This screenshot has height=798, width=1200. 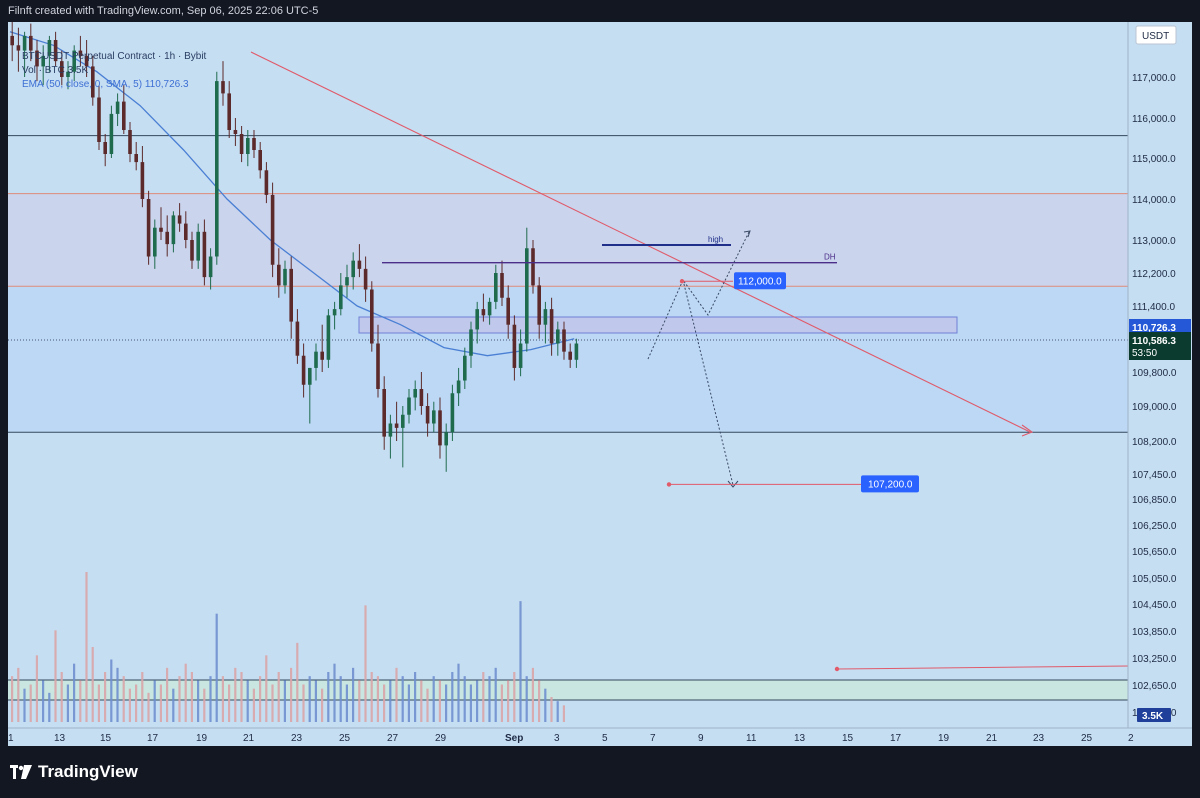 What do you see at coordinates (1156, 35) in the screenshot?
I see `currency-box` at bounding box center [1156, 35].